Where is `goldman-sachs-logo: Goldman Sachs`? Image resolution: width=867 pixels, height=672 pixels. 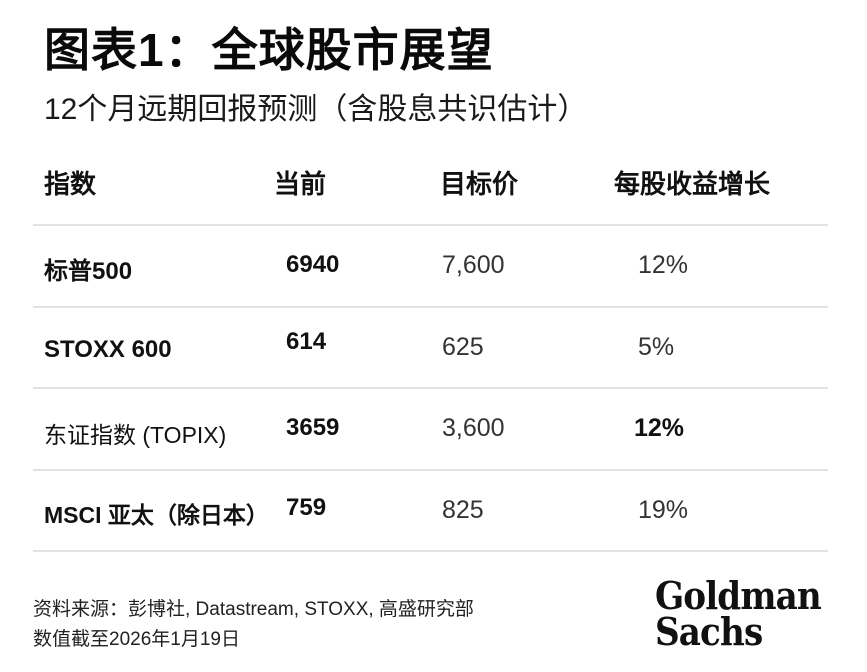
goldman-sachs-logo: Goldman Sachs is located at coordinates (738, 613).